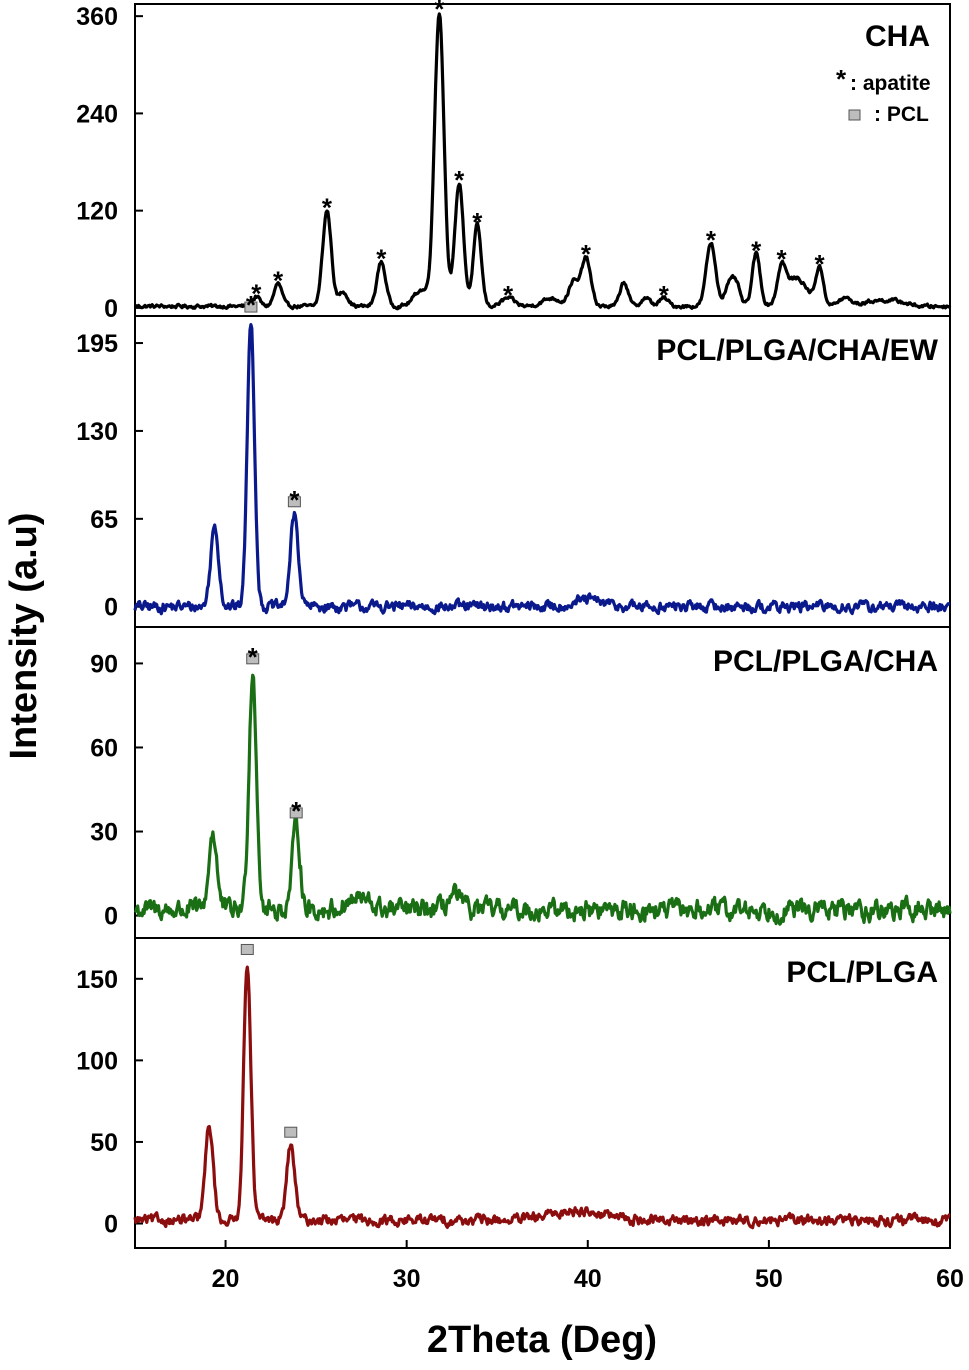 The image size is (969, 1370). I want to click on y-tick-label: 65, so click(104, 520).